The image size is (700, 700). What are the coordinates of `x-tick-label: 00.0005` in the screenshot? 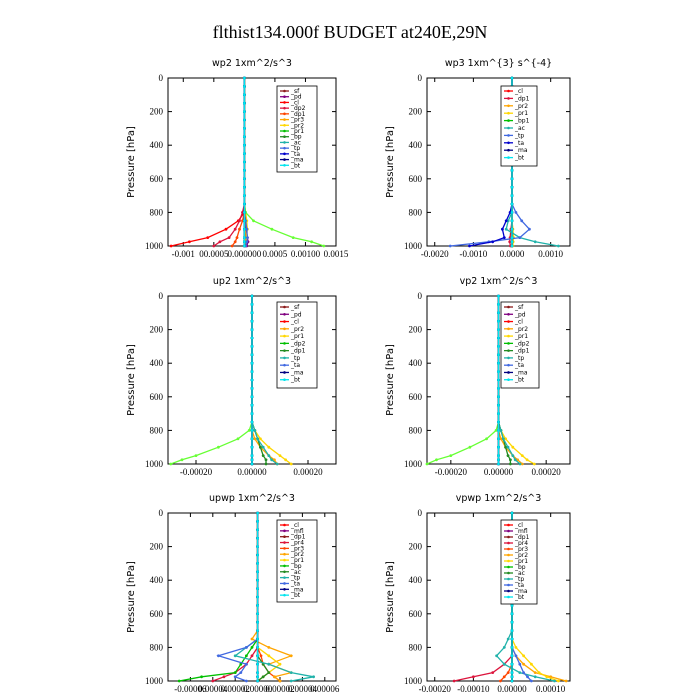 It's located at (214, 254).